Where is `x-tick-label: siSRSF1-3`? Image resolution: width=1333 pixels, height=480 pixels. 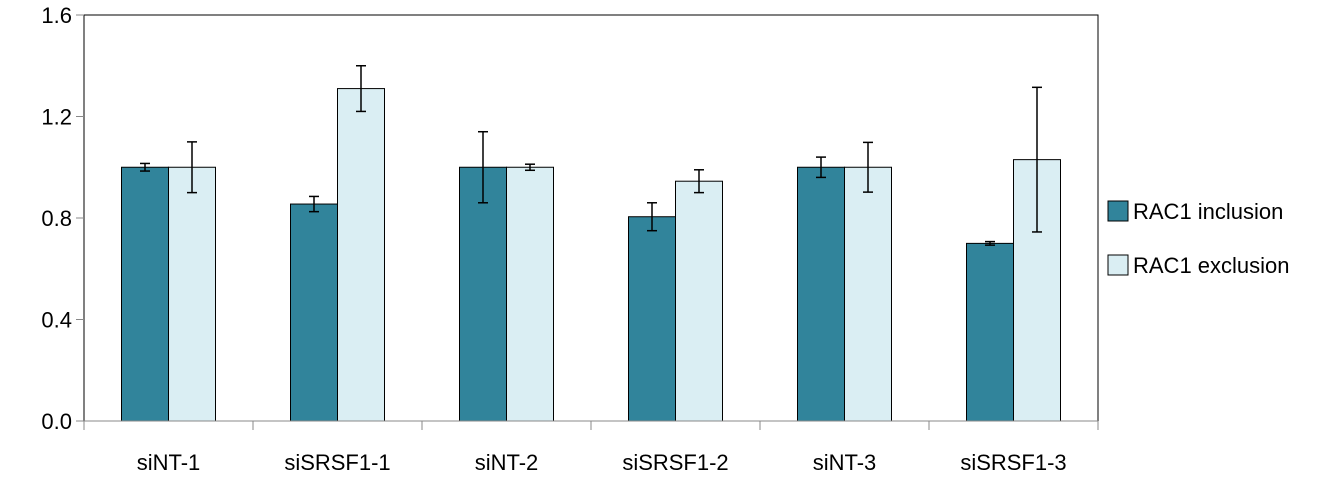
x-tick-label: siSRSF1-3 is located at coordinates (1013, 462).